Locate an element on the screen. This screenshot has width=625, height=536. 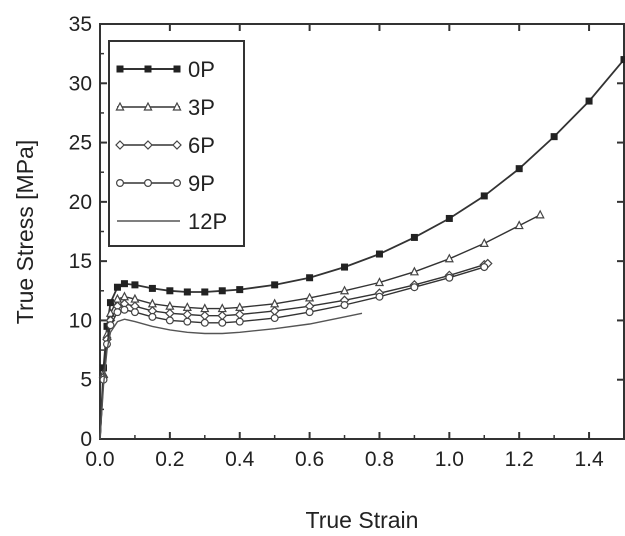
x-tick-label: 1.2 is located at coordinates (519, 459).